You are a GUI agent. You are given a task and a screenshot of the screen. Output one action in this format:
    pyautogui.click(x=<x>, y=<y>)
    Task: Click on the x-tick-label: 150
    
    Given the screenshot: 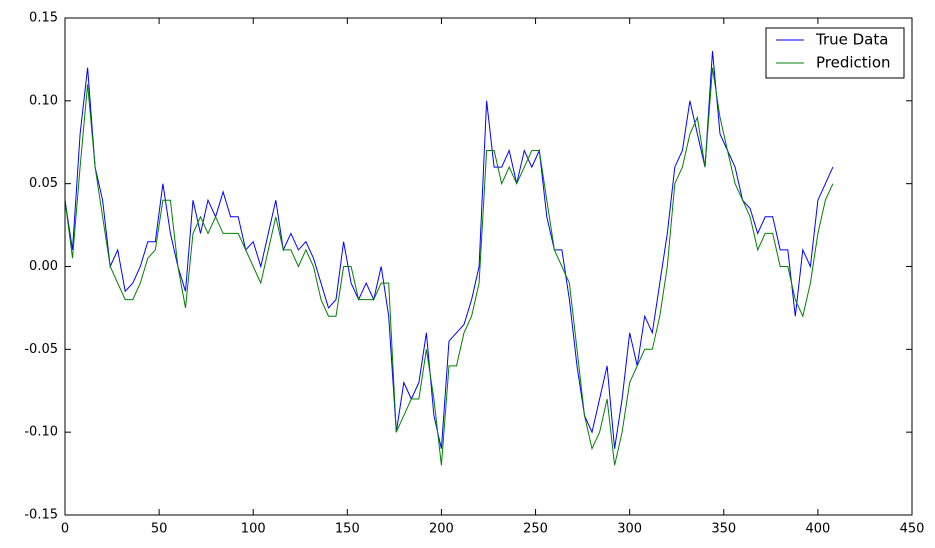 What is the action you would take?
    pyautogui.click(x=347, y=529)
    